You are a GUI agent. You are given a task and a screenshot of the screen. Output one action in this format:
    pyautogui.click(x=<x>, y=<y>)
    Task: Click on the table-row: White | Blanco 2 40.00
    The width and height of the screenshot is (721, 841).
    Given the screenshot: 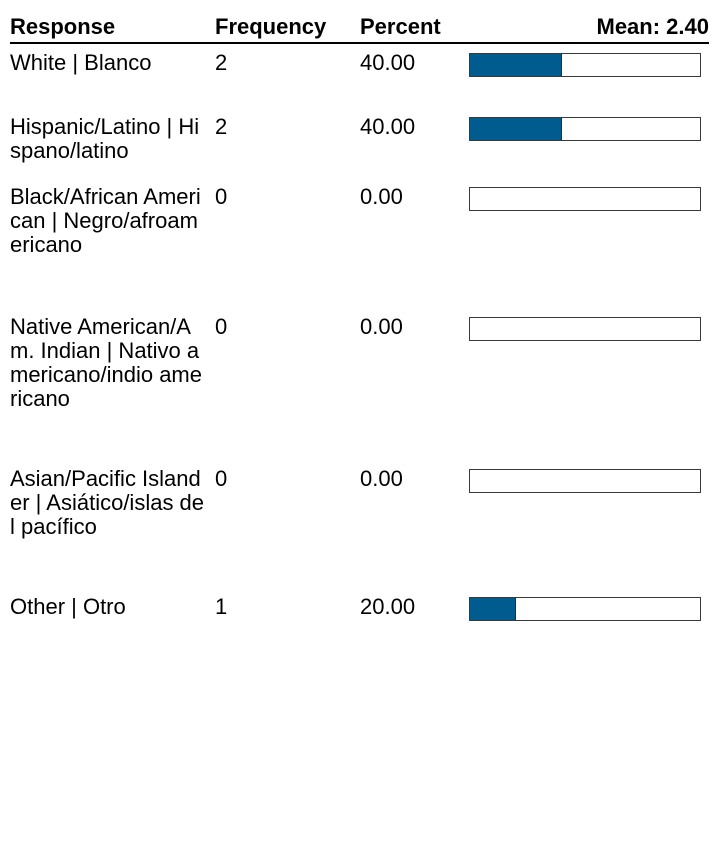 What is the action you would take?
    pyautogui.click(x=359, y=76)
    